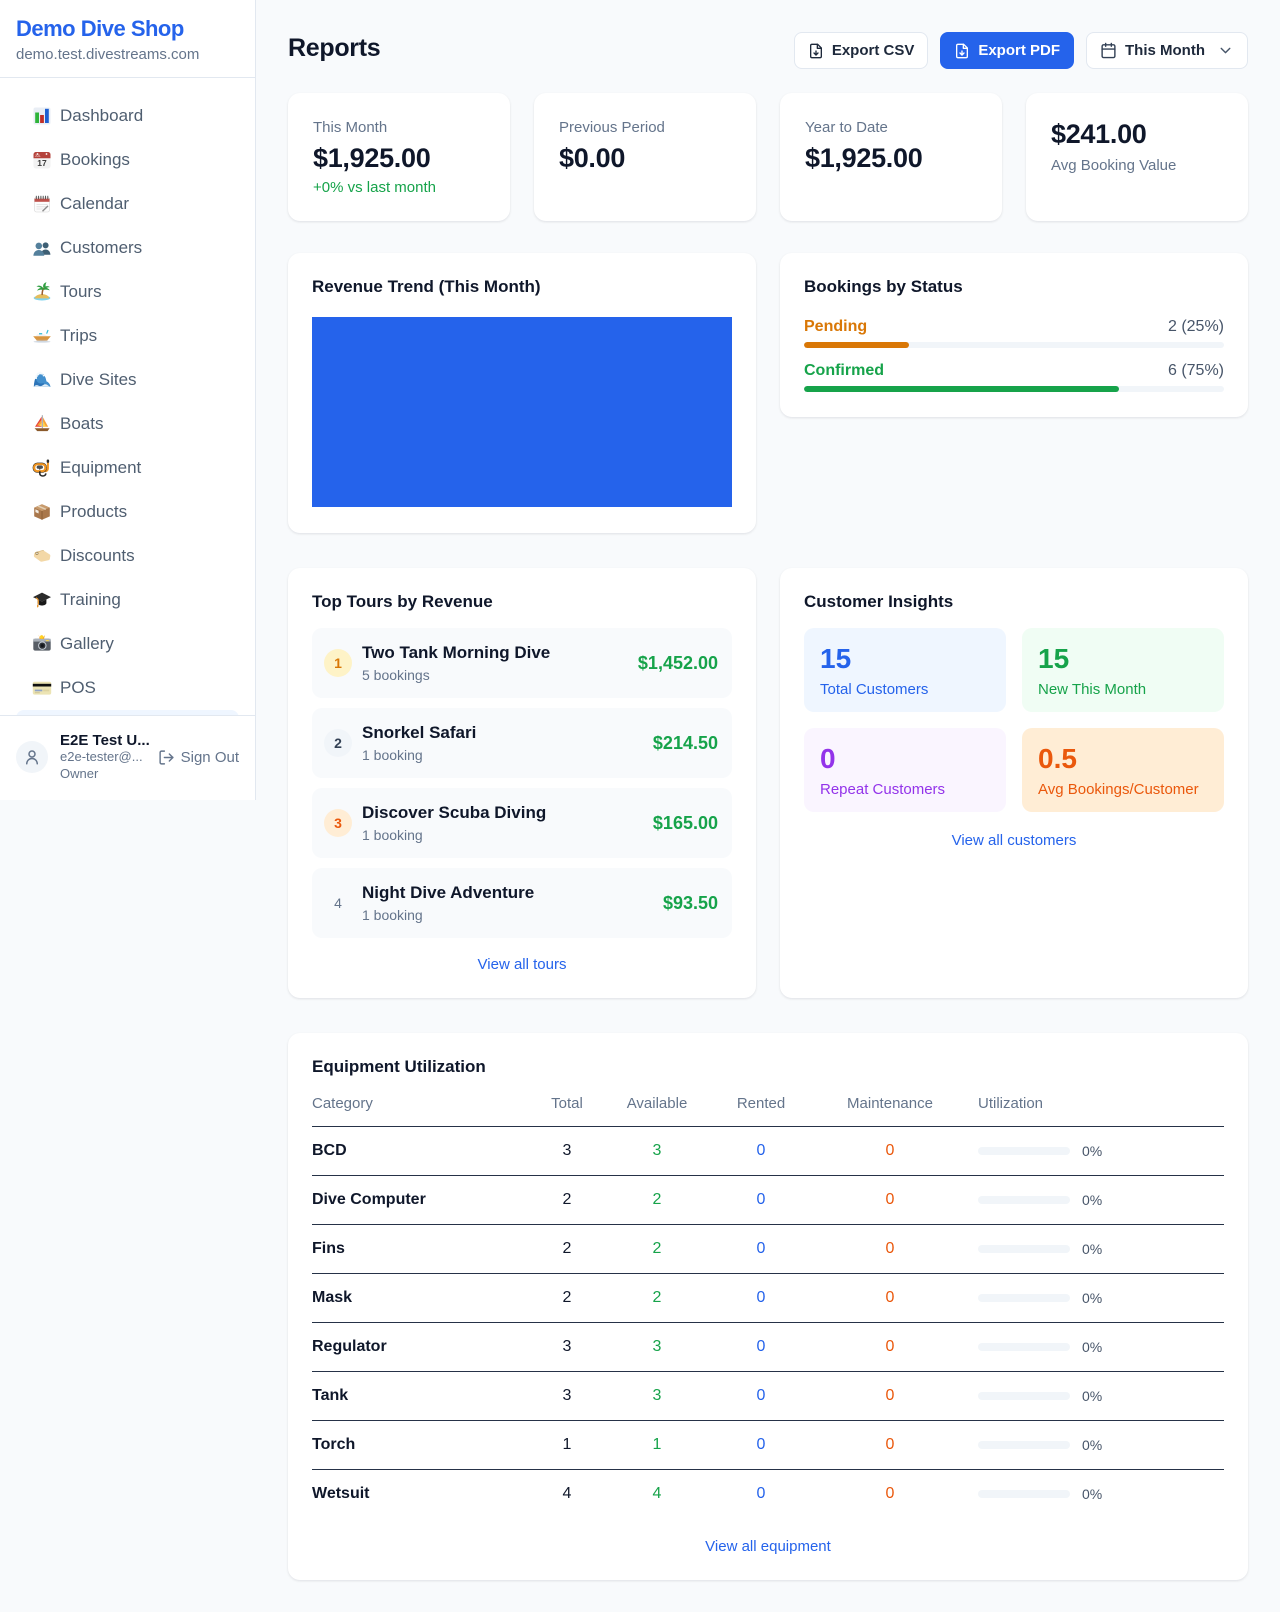 The height and width of the screenshot is (1612, 1280). Describe the element at coordinates (42, 163) in the screenshot. I see `svg-text: 17` at that location.